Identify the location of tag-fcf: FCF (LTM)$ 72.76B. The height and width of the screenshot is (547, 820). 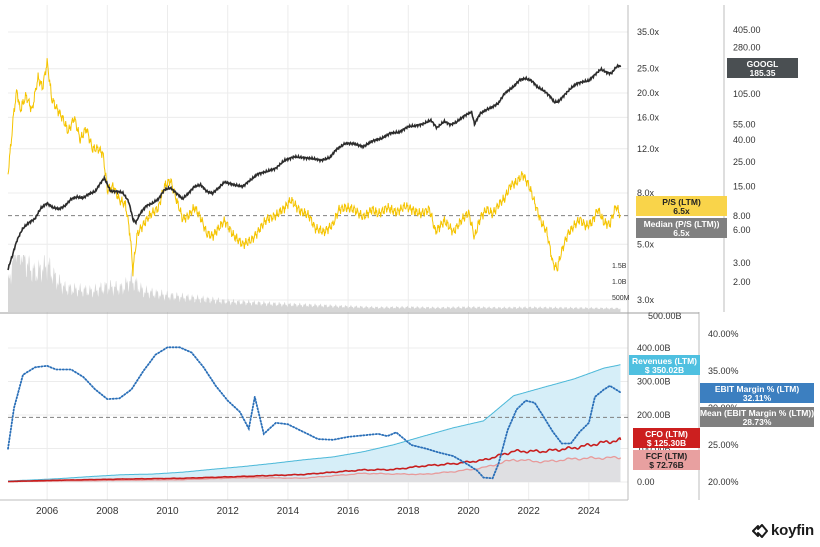
(666, 460).